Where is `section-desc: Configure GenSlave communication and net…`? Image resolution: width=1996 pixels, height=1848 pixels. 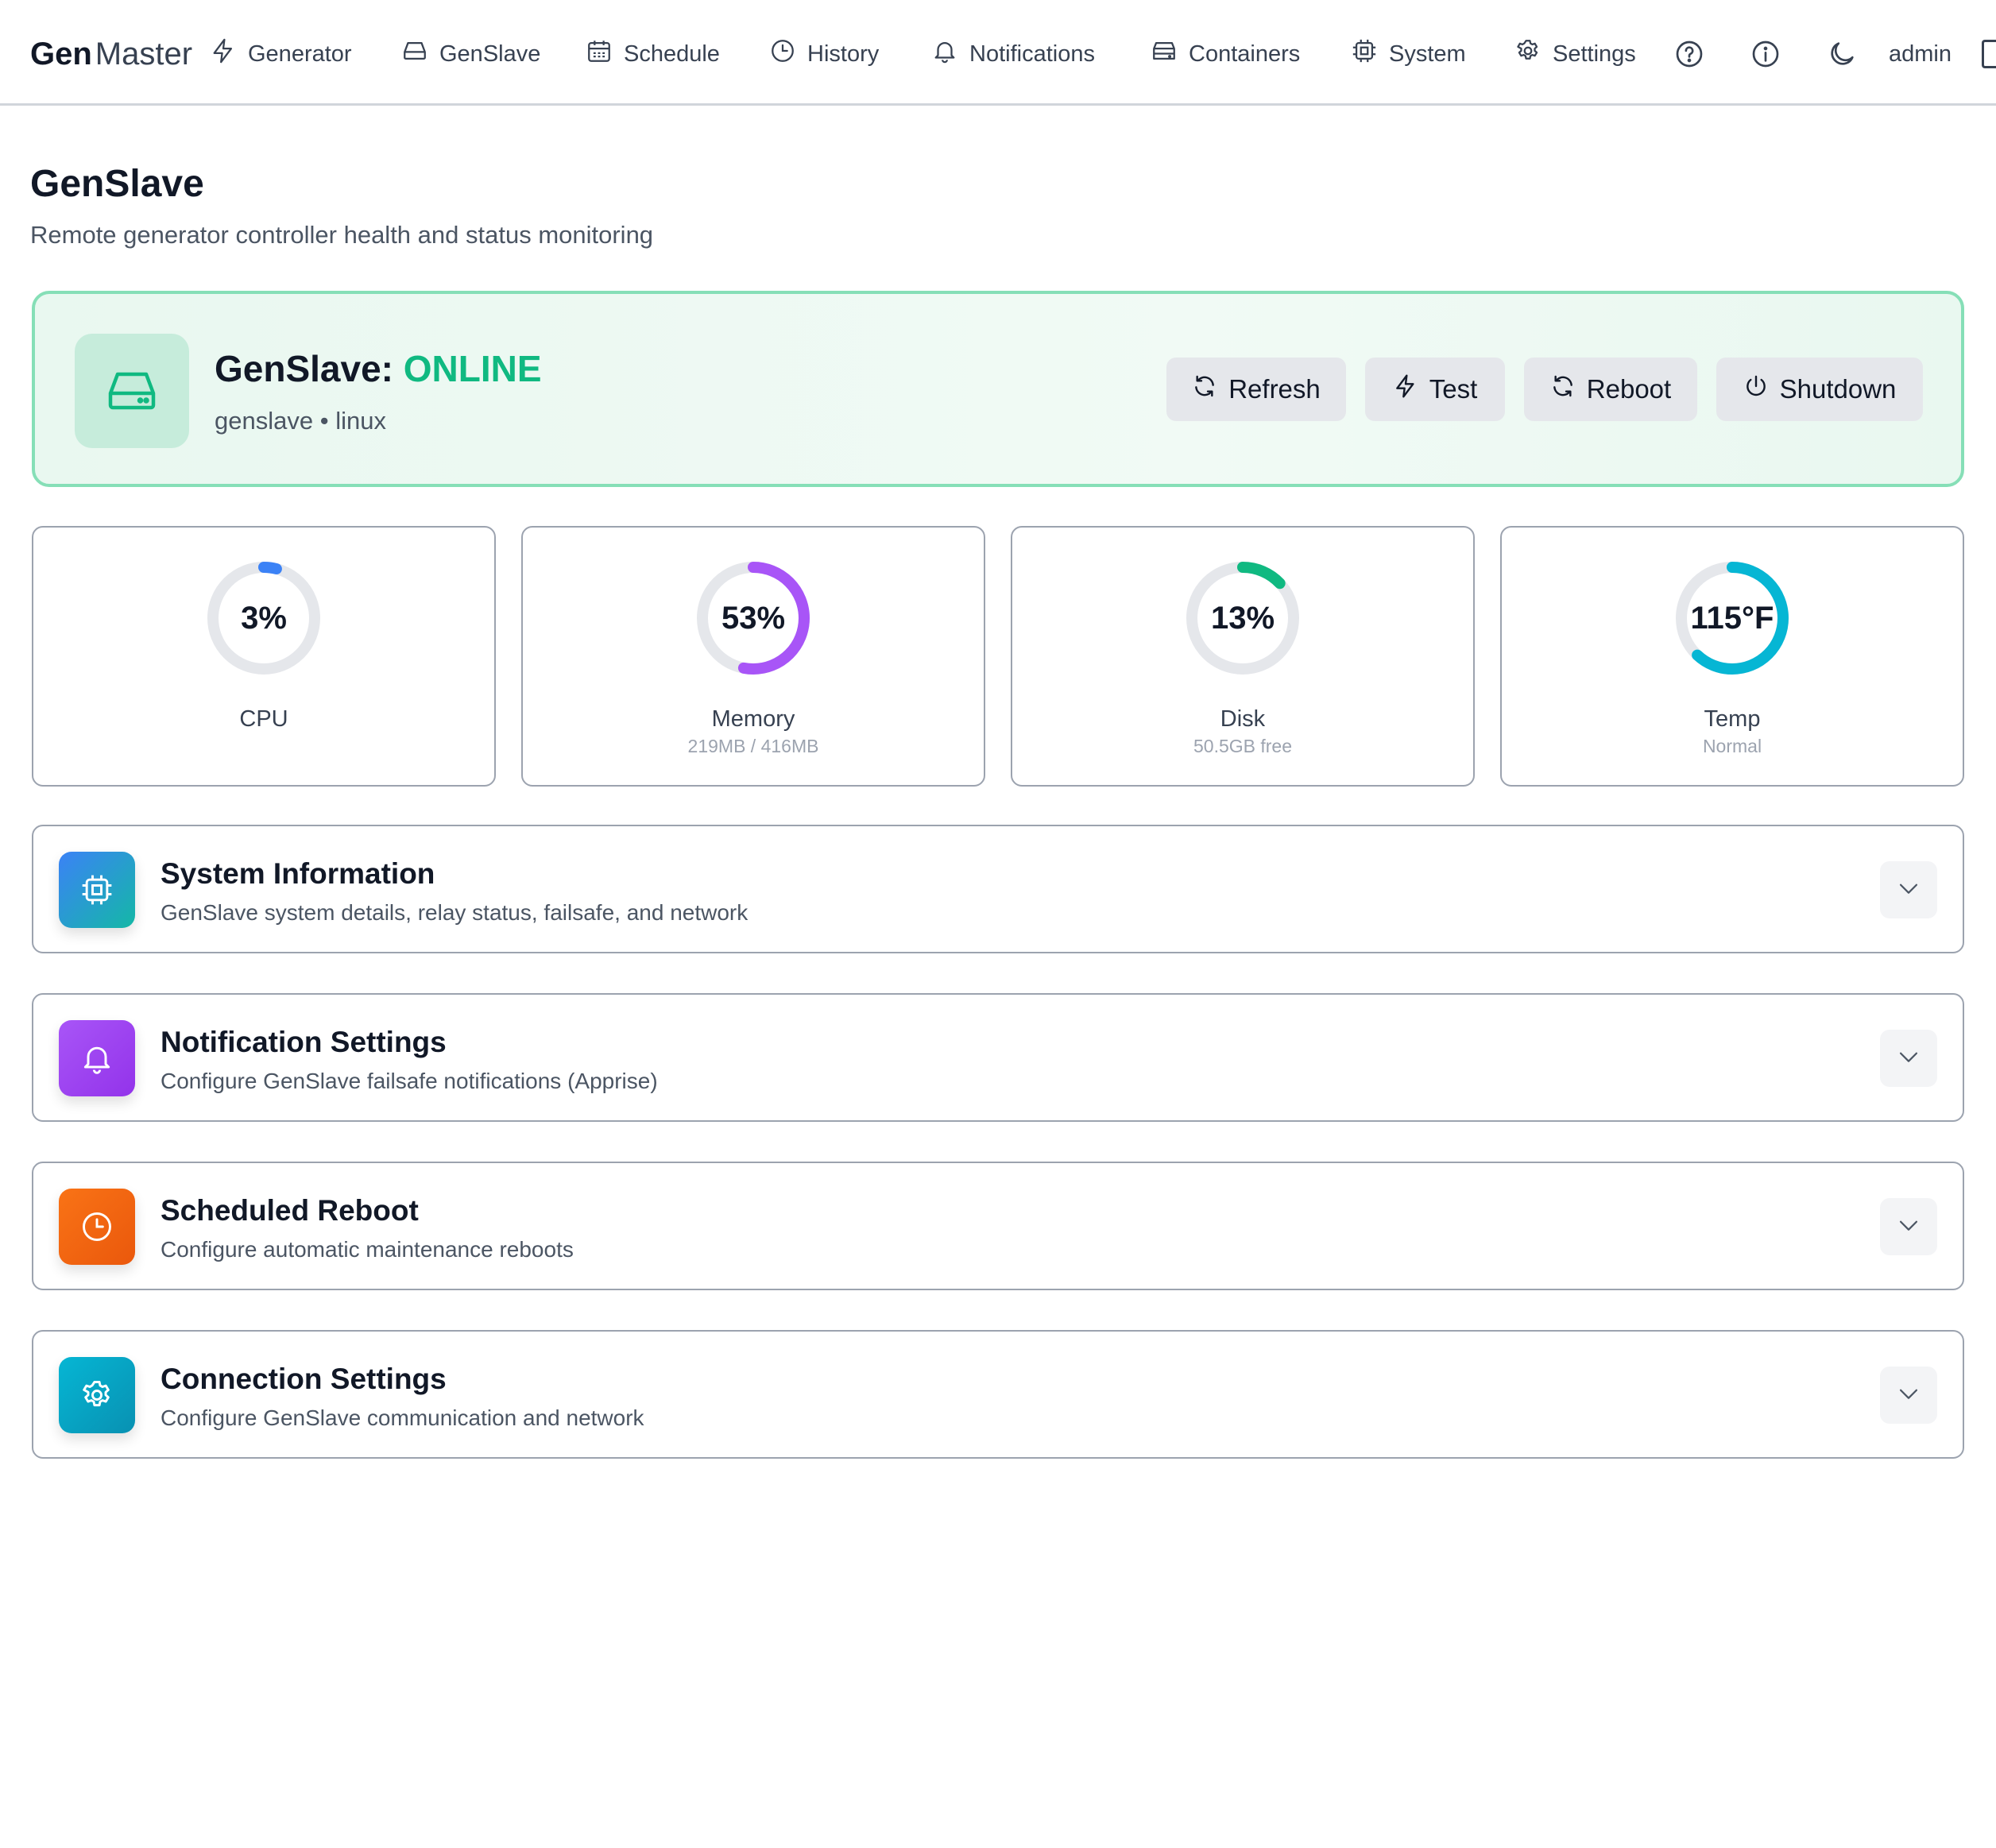 section-desc: Configure GenSlave communication and net… is located at coordinates (402, 1417).